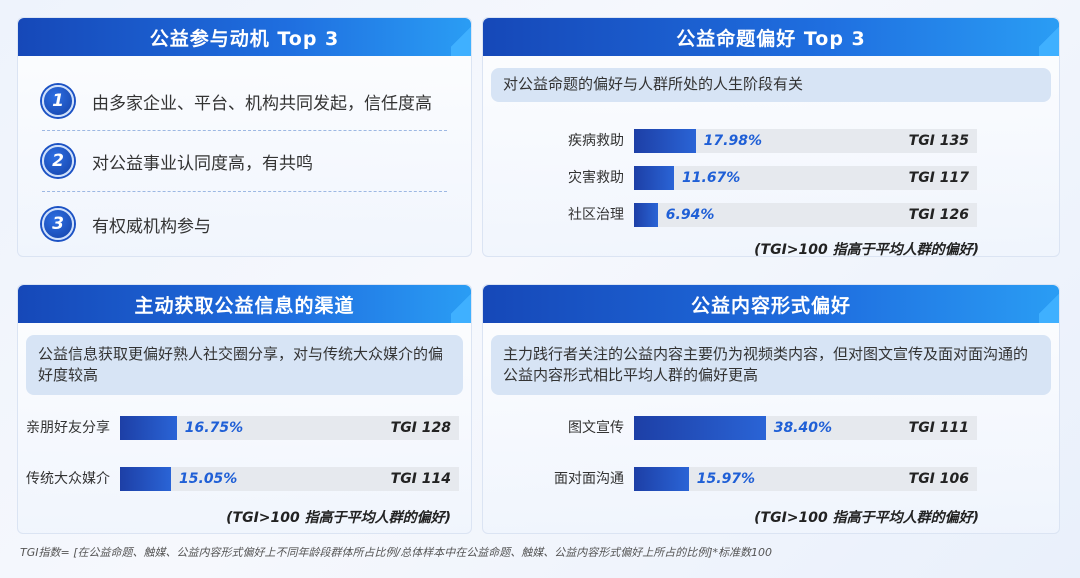 This screenshot has width=1080, height=578. I want to click on tgi-label: TGI 117, so click(938, 178).